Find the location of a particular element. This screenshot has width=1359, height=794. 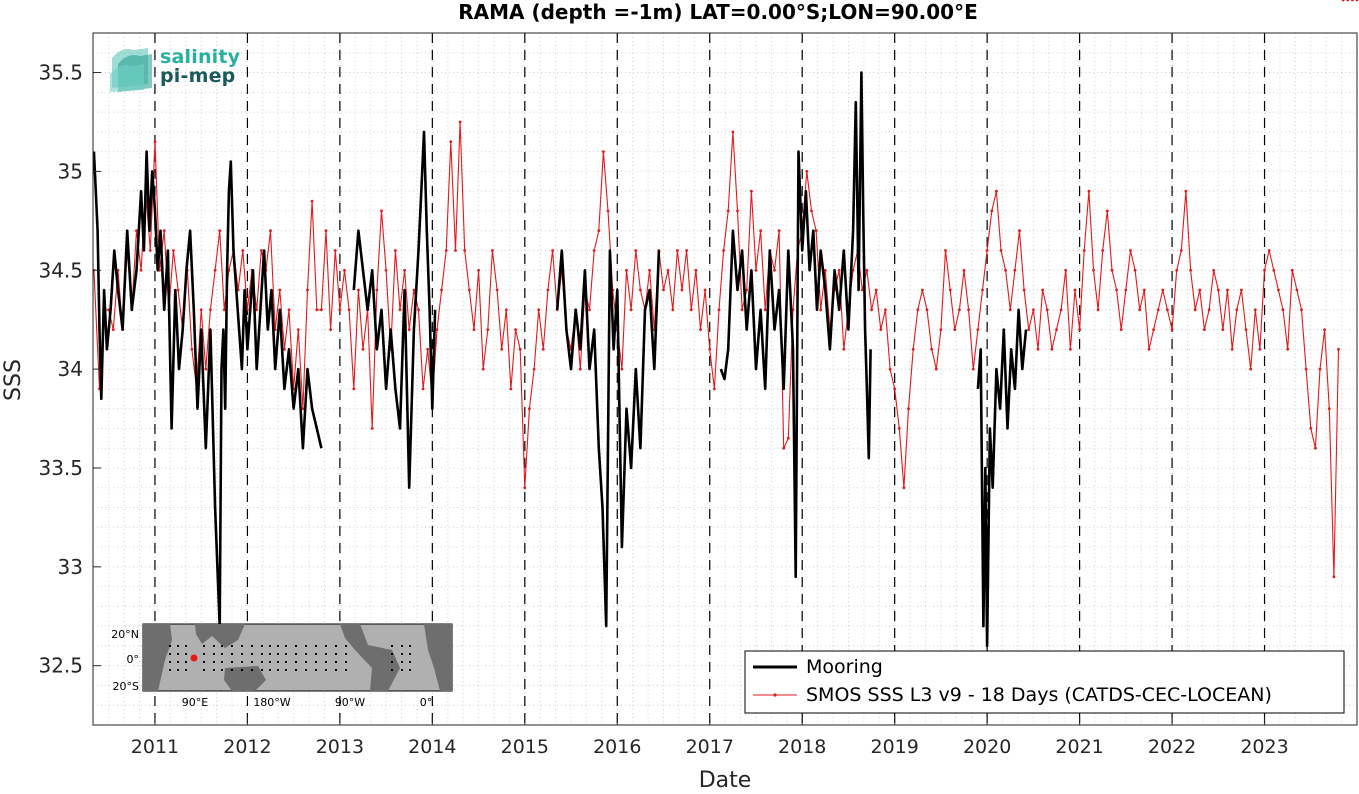

land-europe-africa-east is located at coordinates (438, 657).